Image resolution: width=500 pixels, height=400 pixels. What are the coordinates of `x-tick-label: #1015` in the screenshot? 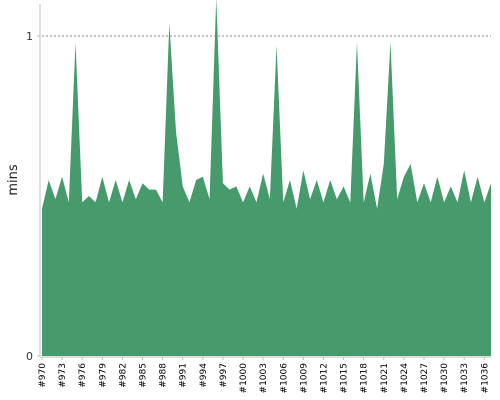 It's located at (345, 378).